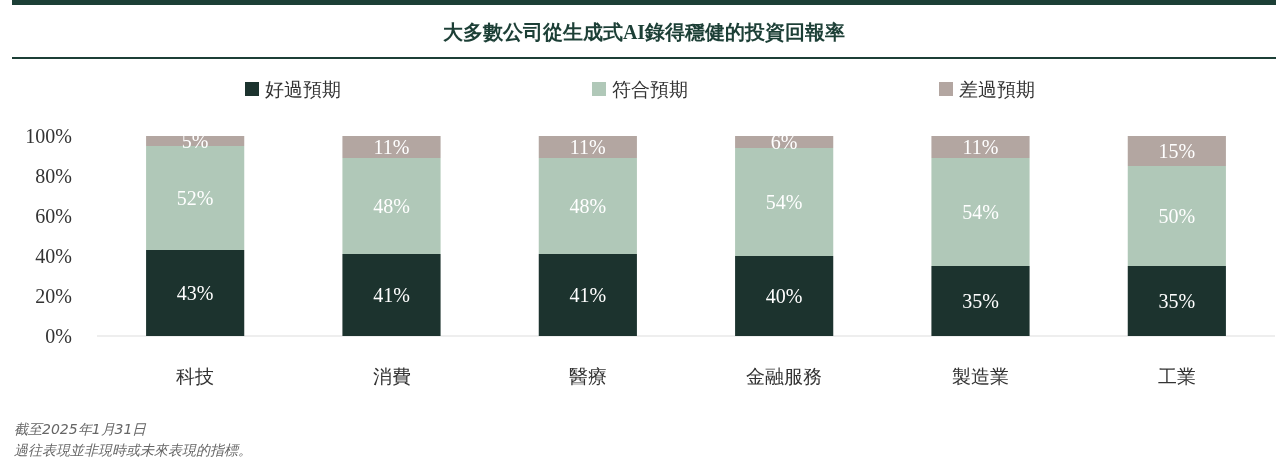 This screenshot has height=472, width=1280. I want to click on x-tick-label: 消費, so click(391, 376).